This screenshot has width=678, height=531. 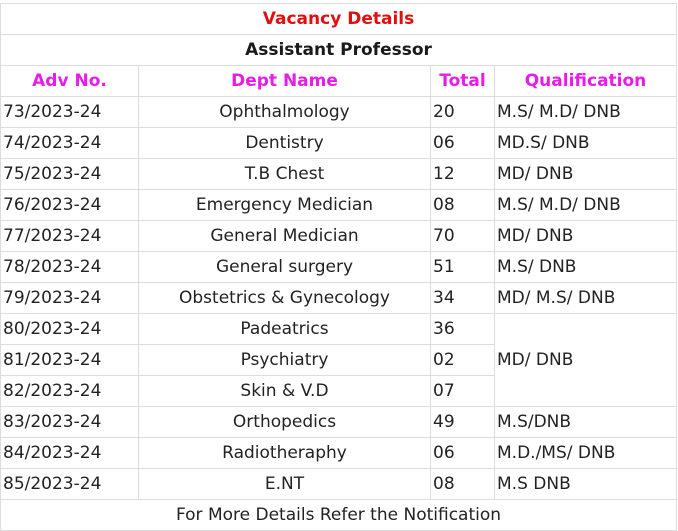 I want to click on adv-no-cell: 78/2023-24, so click(x=69, y=267).